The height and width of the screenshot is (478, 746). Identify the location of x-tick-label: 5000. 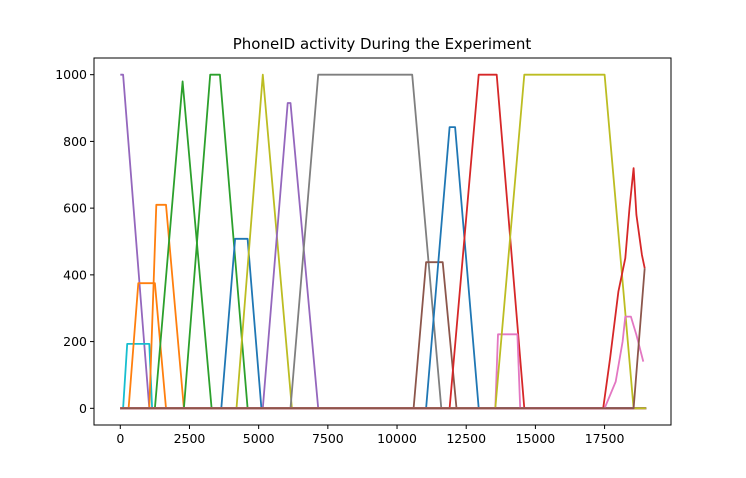
(259, 438).